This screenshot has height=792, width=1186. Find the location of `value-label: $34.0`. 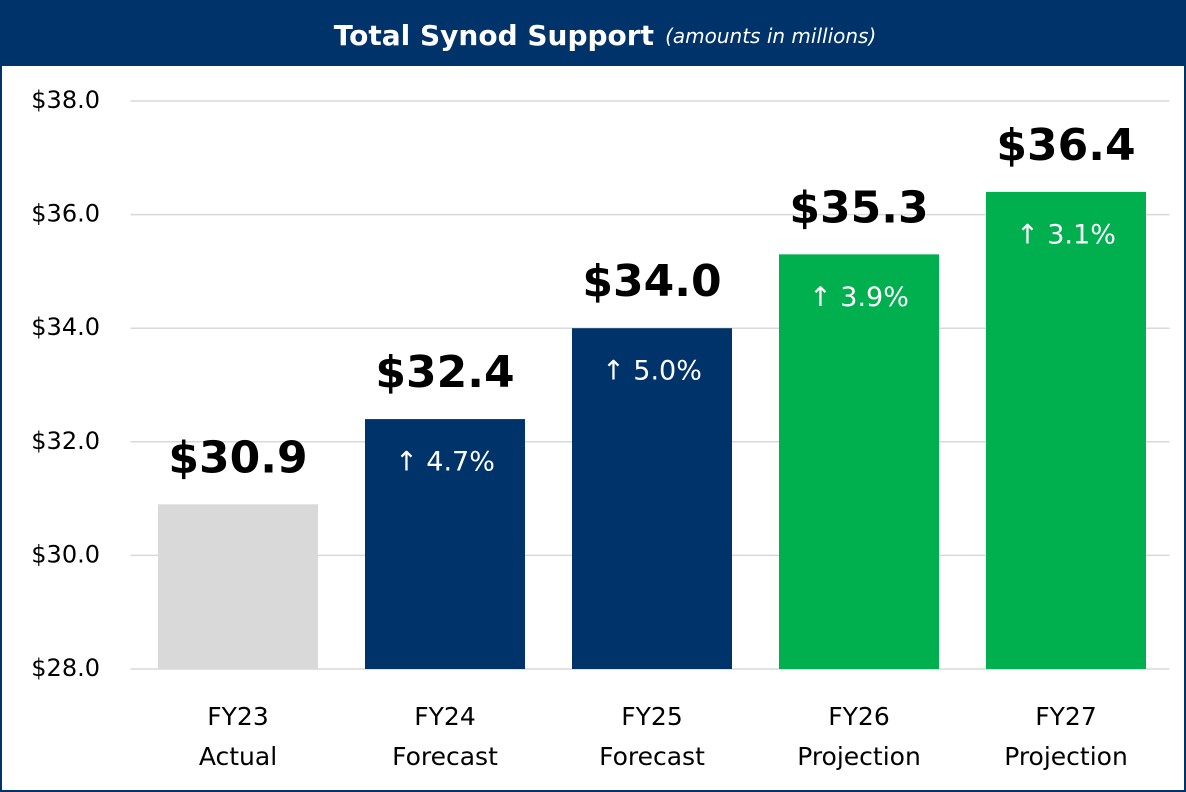

value-label: $34.0 is located at coordinates (651, 281).